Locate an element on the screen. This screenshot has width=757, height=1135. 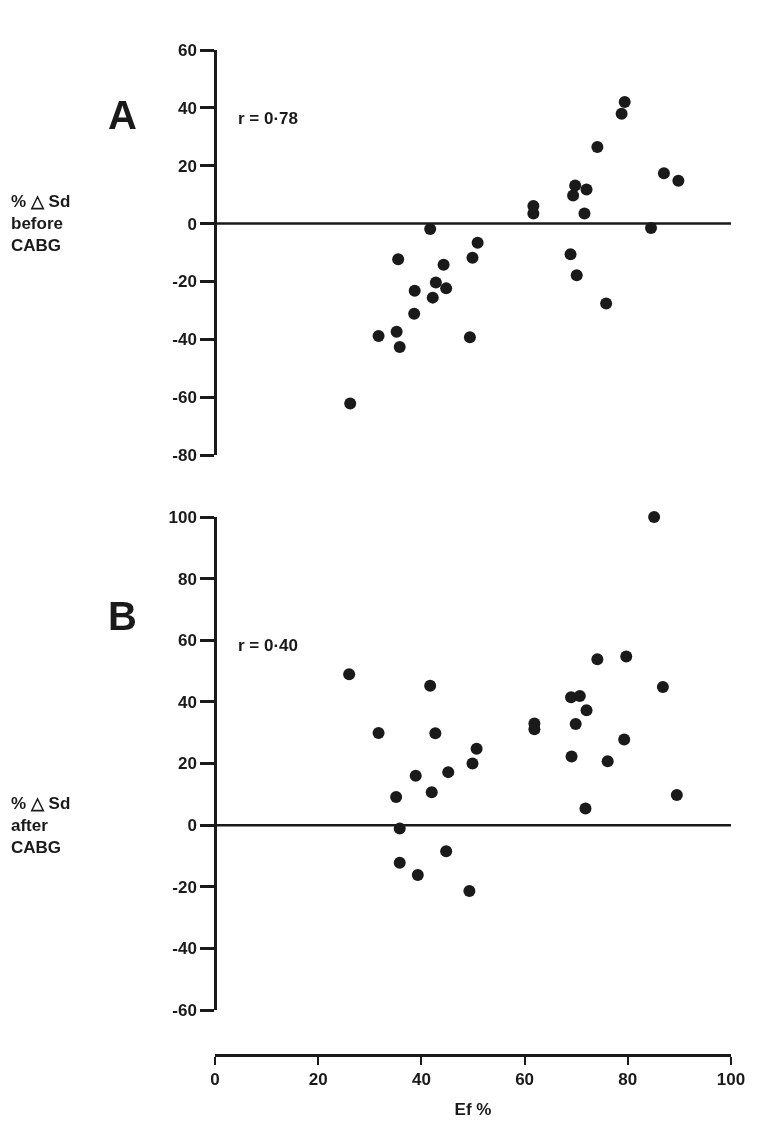
x-tick-label: 40 is located at coordinates (421, 1080).